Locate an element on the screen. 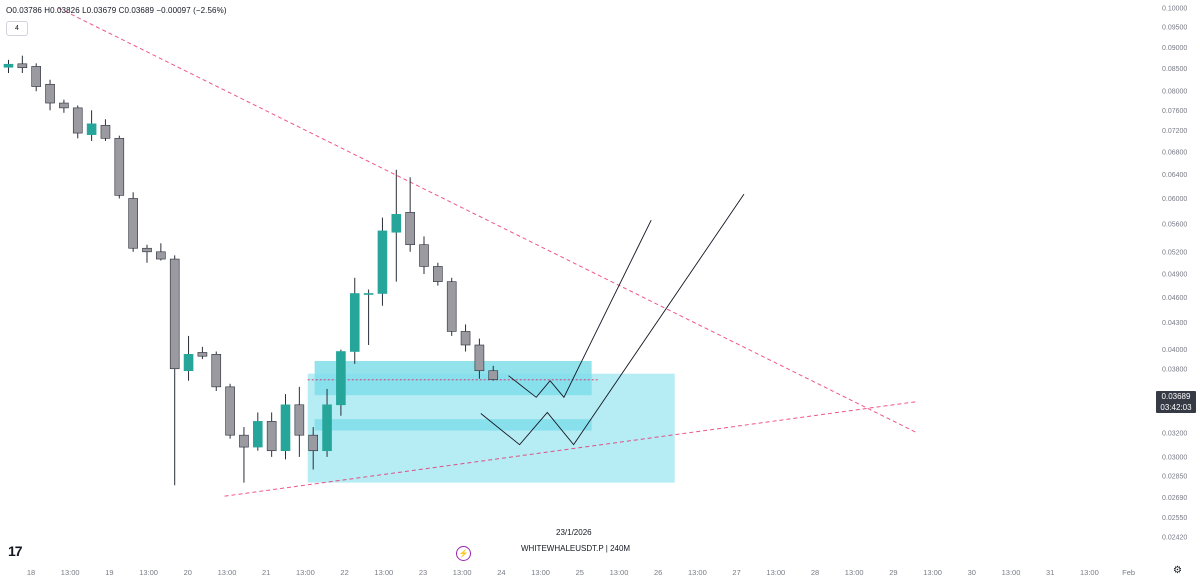  x-tick-label: Feb is located at coordinates (1128, 572).